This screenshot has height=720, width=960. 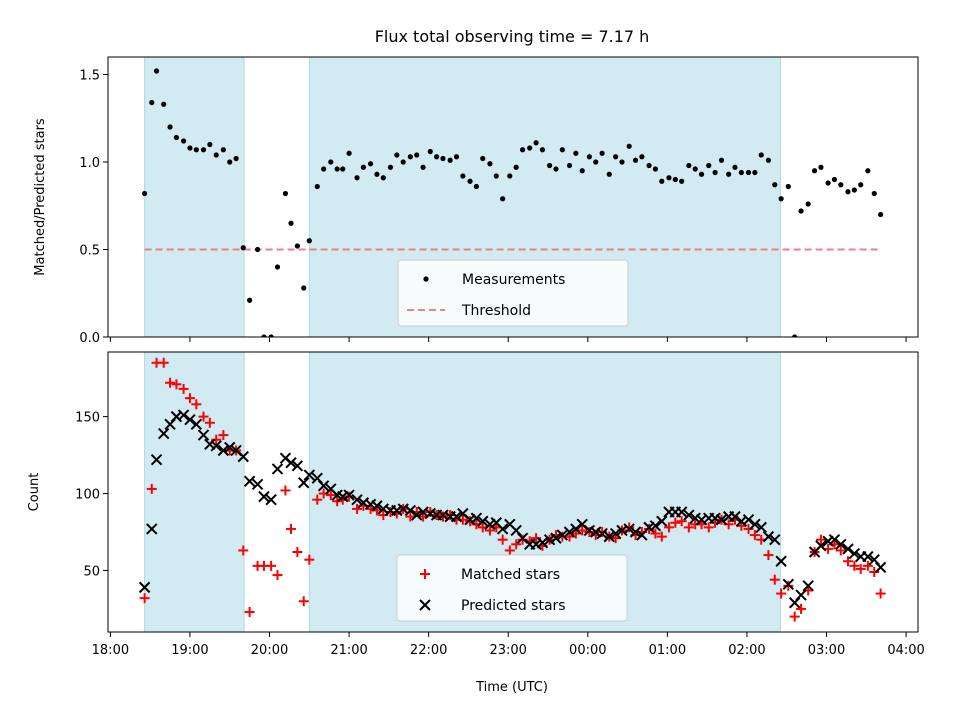 I want to click on x-tick-label: 18:00, so click(x=110, y=650).